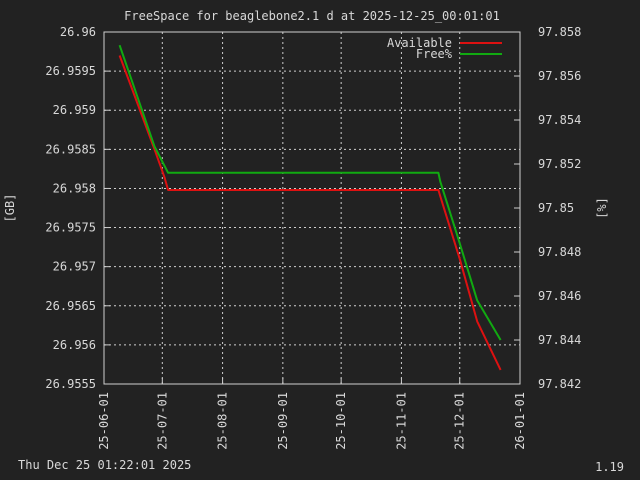 The image size is (640, 480). I want to click on y-tick-label: 26.956, so click(74, 345).